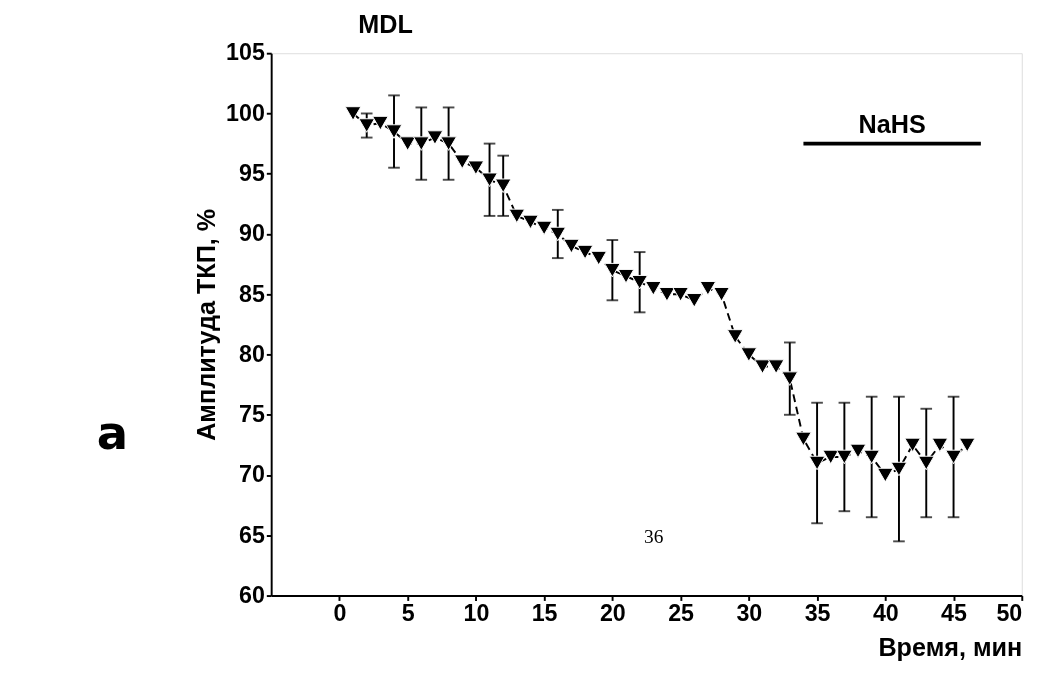 The height and width of the screenshot is (681, 1046). What do you see at coordinates (385, 23) in the screenshot?
I see `chart-title: MDL` at bounding box center [385, 23].